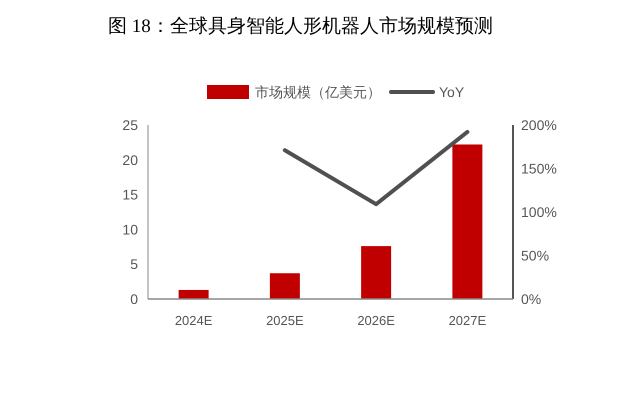  Describe the element at coordinates (539, 212) in the screenshot. I see `y2-tick-label: 100%` at that location.